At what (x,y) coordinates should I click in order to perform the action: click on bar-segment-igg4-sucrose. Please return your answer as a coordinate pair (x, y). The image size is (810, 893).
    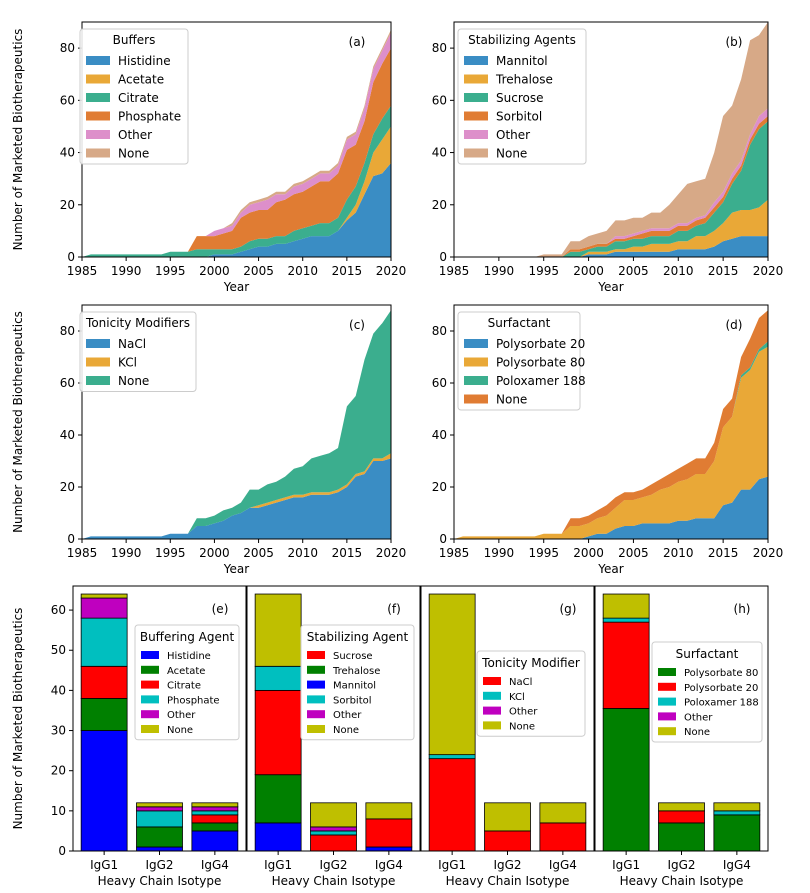
    Looking at the image, I should click on (389, 833).